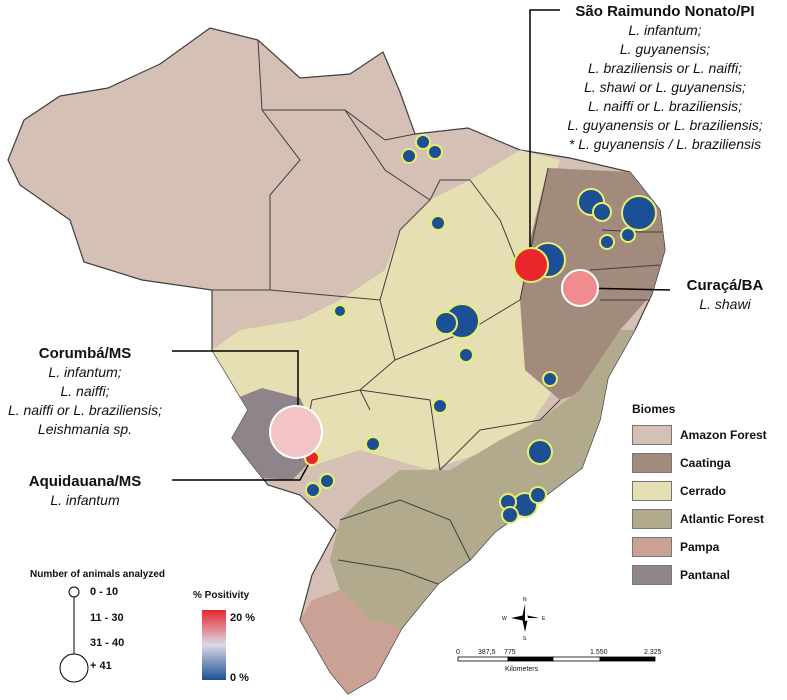 The width and height of the screenshot is (787, 700). Describe the element at coordinates (74, 668) in the screenshot. I see `size-legend-large-circle` at that location.